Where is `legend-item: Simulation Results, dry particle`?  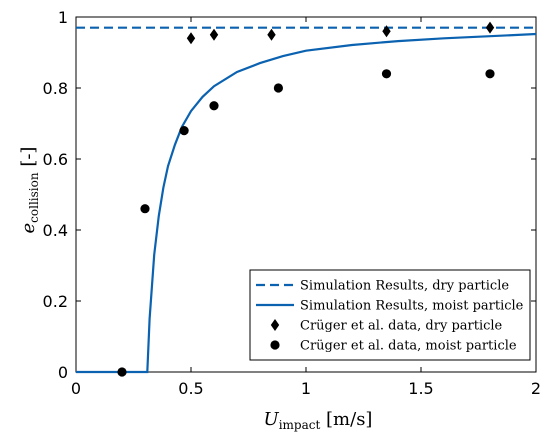 legend-item: Simulation Results, dry particle is located at coordinates (382, 286).